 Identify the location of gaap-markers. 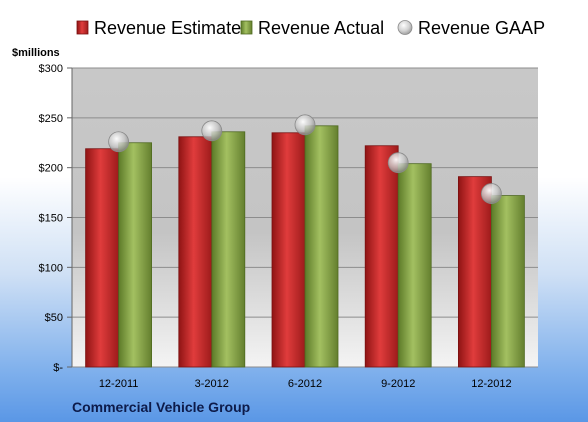
(305, 159).